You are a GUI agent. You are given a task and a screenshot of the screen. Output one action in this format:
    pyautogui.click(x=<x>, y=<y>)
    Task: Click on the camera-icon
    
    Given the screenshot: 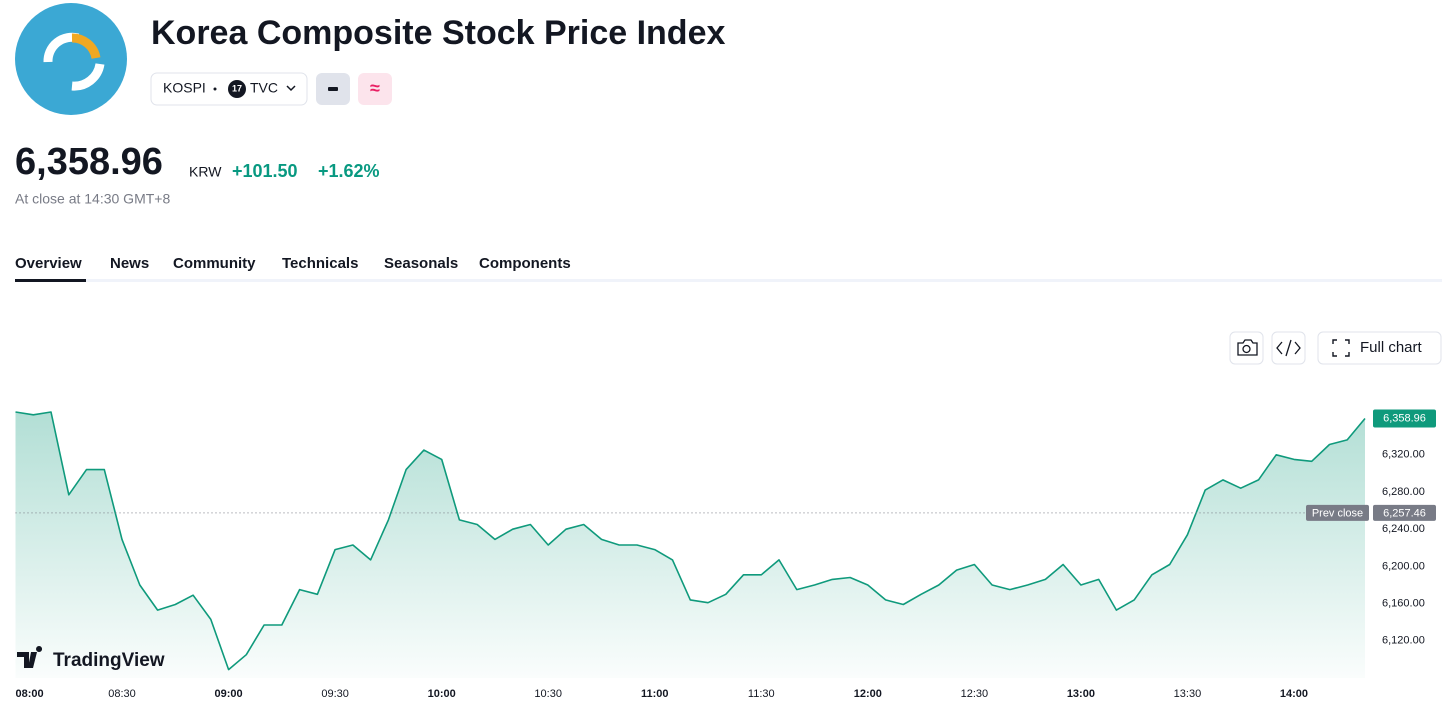 What is the action you would take?
    pyautogui.click(x=1247, y=347)
    